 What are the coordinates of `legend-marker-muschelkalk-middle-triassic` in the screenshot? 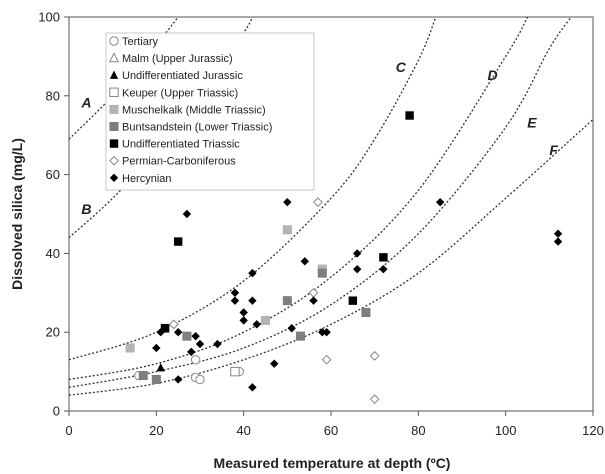 It's located at (114, 109).